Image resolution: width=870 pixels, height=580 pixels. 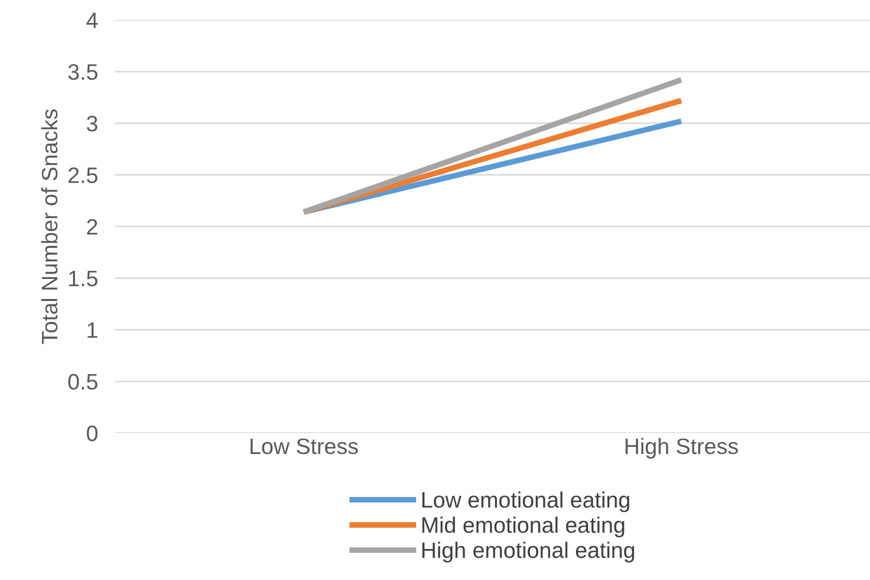 I want to click on legend-label: High emotional eating, so click(x=528, y=552).